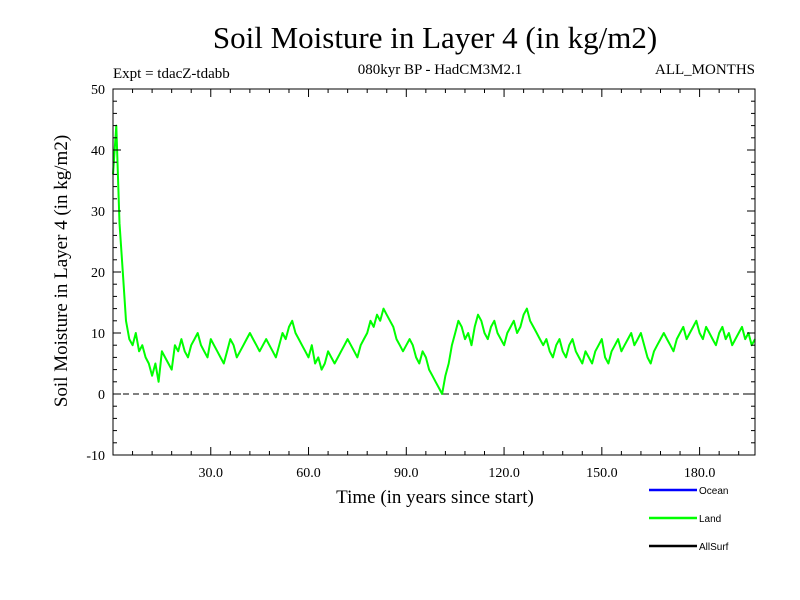  Describe the element at coordinates (61, 271) in the screenshot. I see `y-axis-label: Soil Moisture in Layer 4 (in kg/m2)` at that location.